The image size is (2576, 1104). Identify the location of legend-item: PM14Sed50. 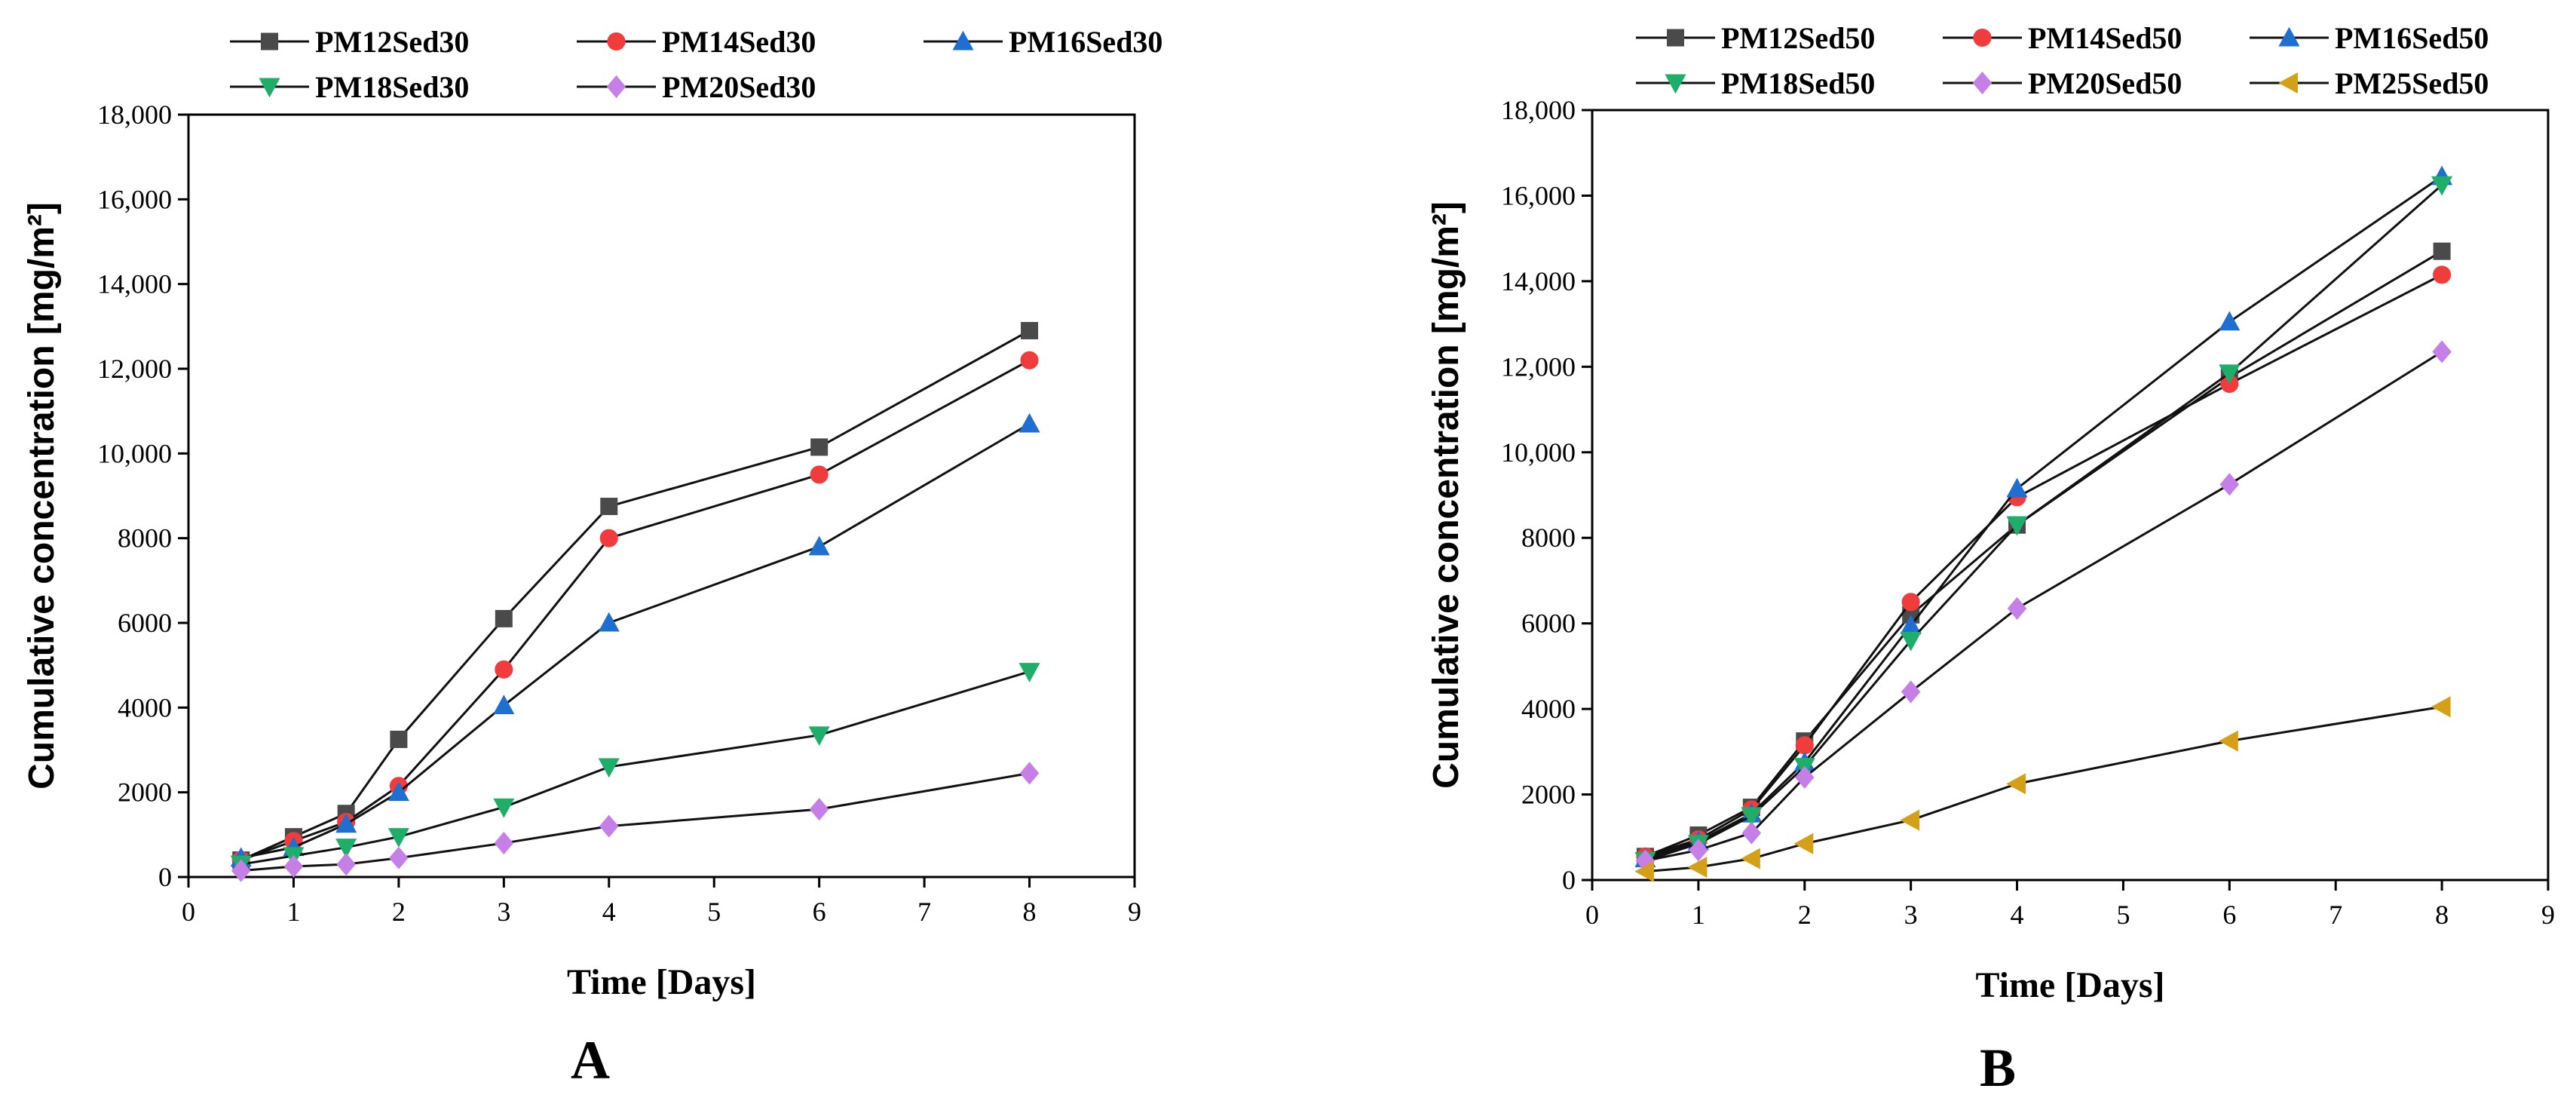
(2062, 38).